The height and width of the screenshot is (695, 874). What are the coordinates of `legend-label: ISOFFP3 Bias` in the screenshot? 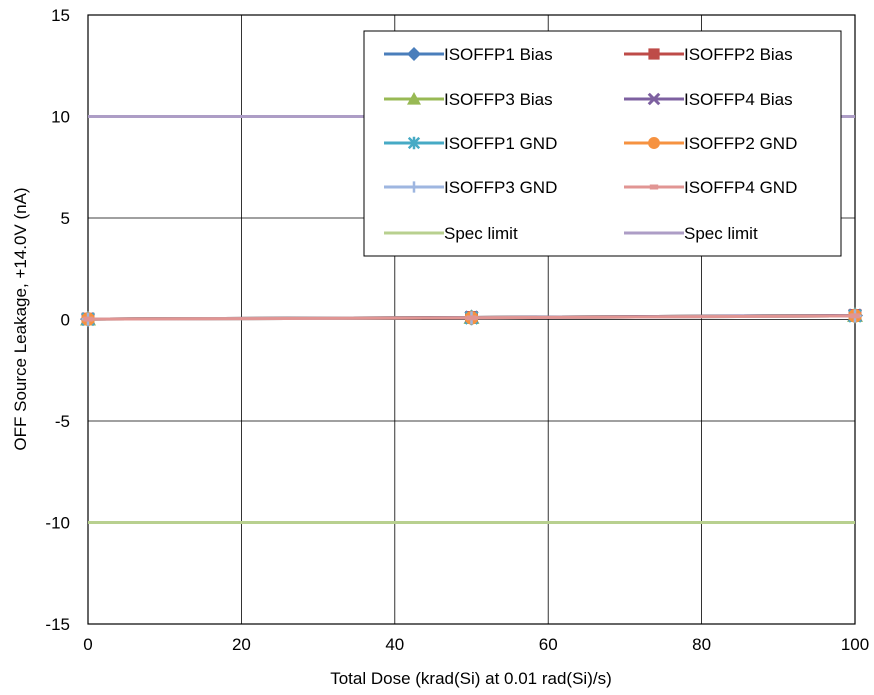 It's located at (498, 99).